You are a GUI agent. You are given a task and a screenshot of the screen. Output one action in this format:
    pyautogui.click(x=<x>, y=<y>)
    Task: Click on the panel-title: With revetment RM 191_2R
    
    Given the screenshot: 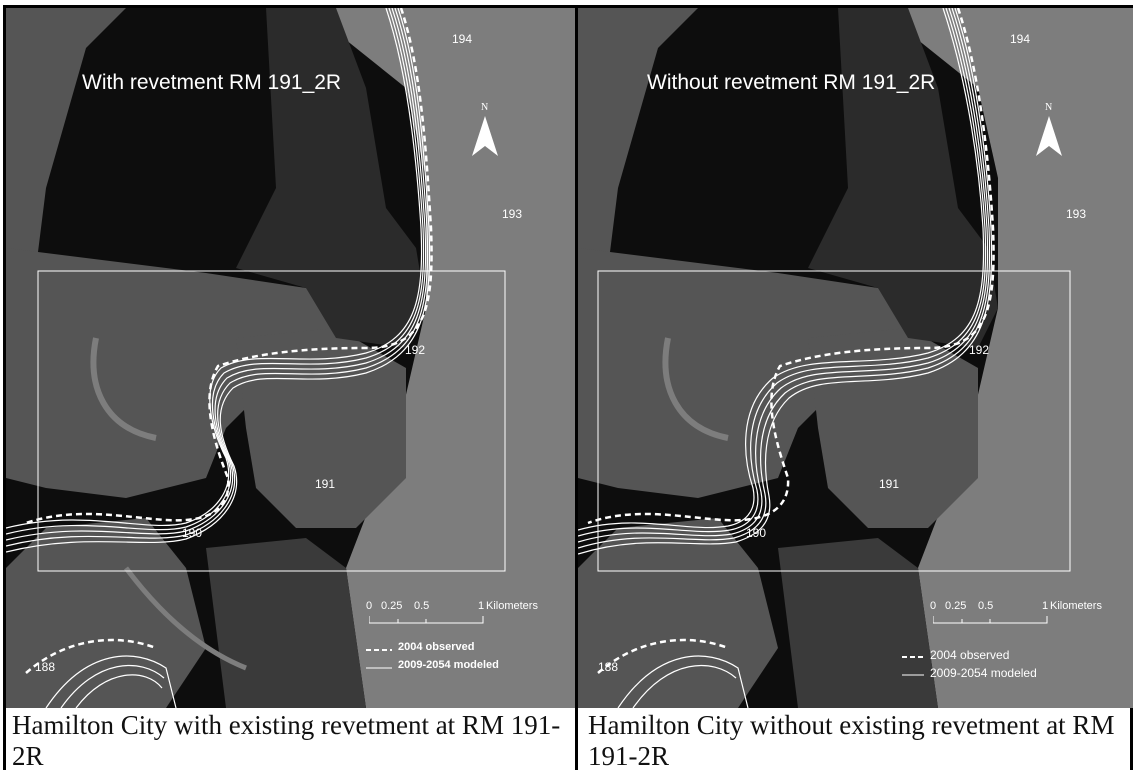 What is the action you would take?
    pyautogui.click(x=212, y=82)
    